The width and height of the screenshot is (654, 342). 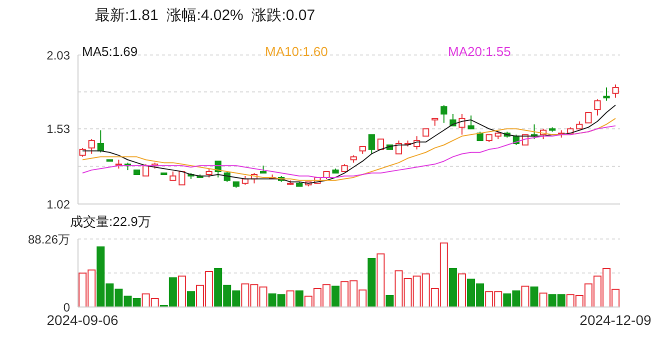 What do you see at coordinates (58, 204) in the screenshot?
I see `y-tick-label: 1.02` at bounding box center [58, 204].